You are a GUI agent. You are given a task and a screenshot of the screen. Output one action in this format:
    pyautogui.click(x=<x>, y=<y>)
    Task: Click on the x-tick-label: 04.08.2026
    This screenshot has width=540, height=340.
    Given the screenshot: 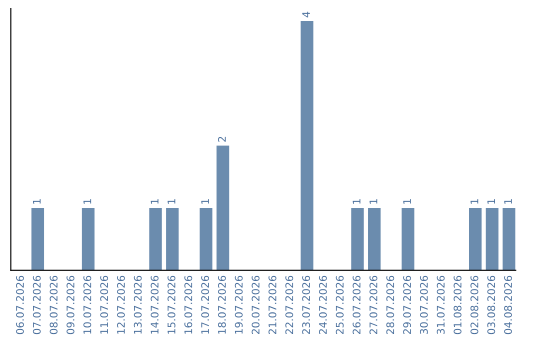 What is the action you would take?
    pyautogui.click(x=508, y=305)
    